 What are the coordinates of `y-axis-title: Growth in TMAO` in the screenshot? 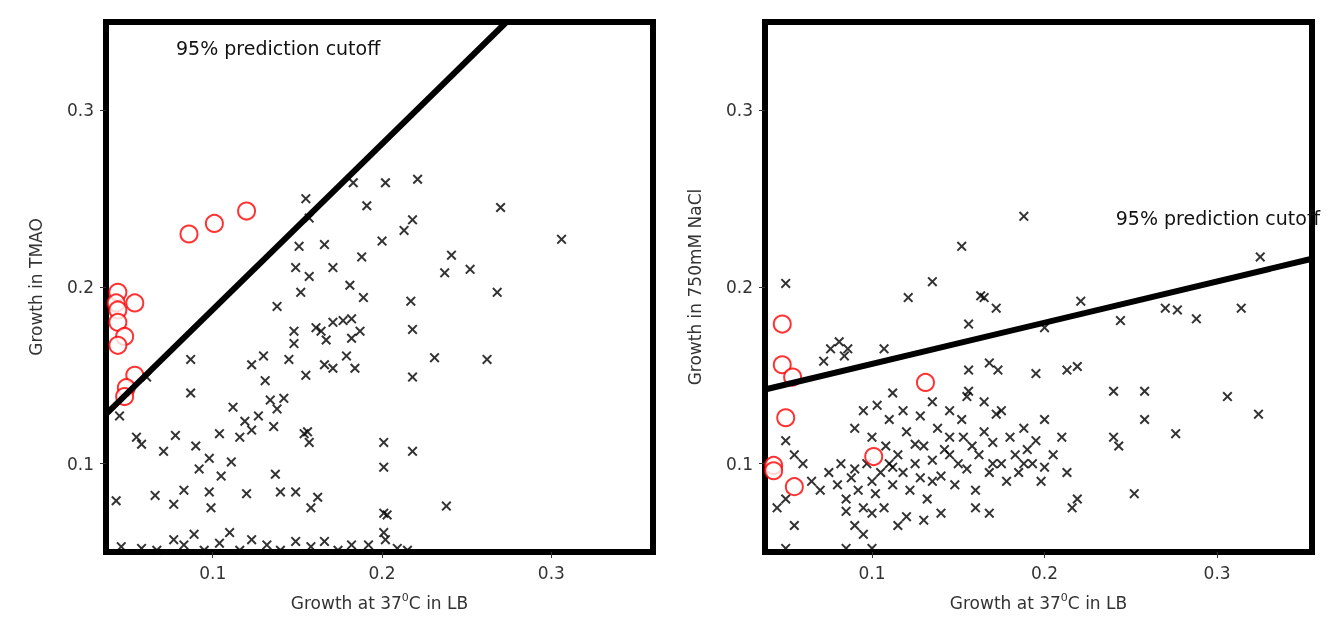 It's located at (35, 287).